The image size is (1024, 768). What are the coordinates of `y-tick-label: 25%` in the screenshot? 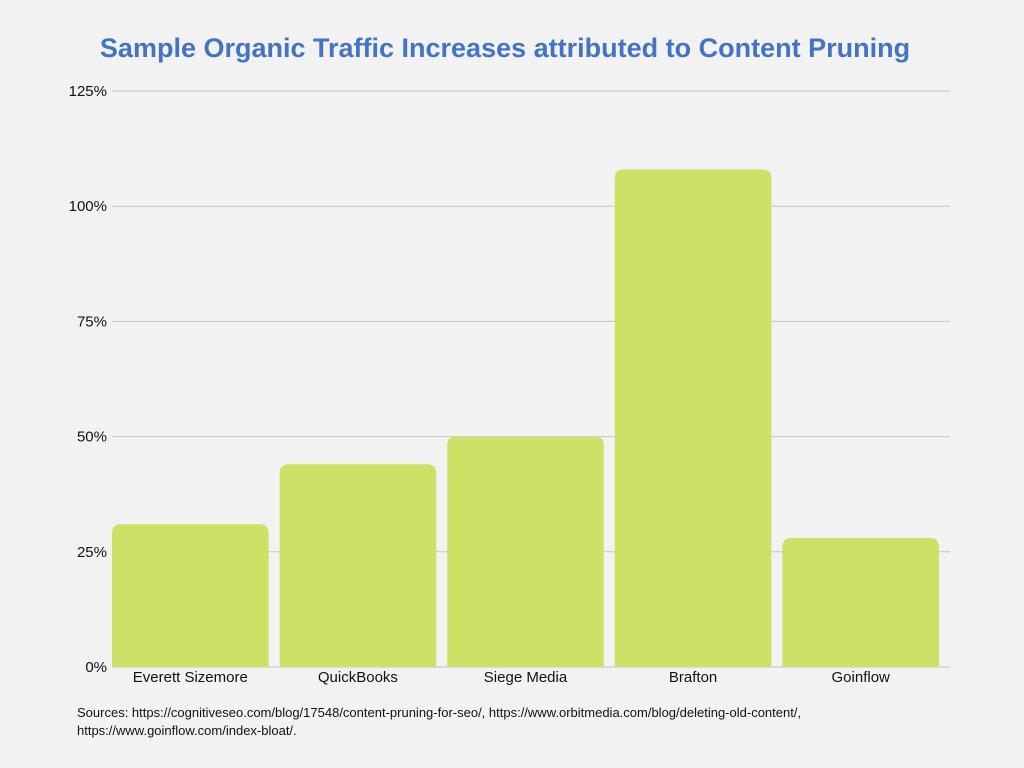 It's located at (92, 552).